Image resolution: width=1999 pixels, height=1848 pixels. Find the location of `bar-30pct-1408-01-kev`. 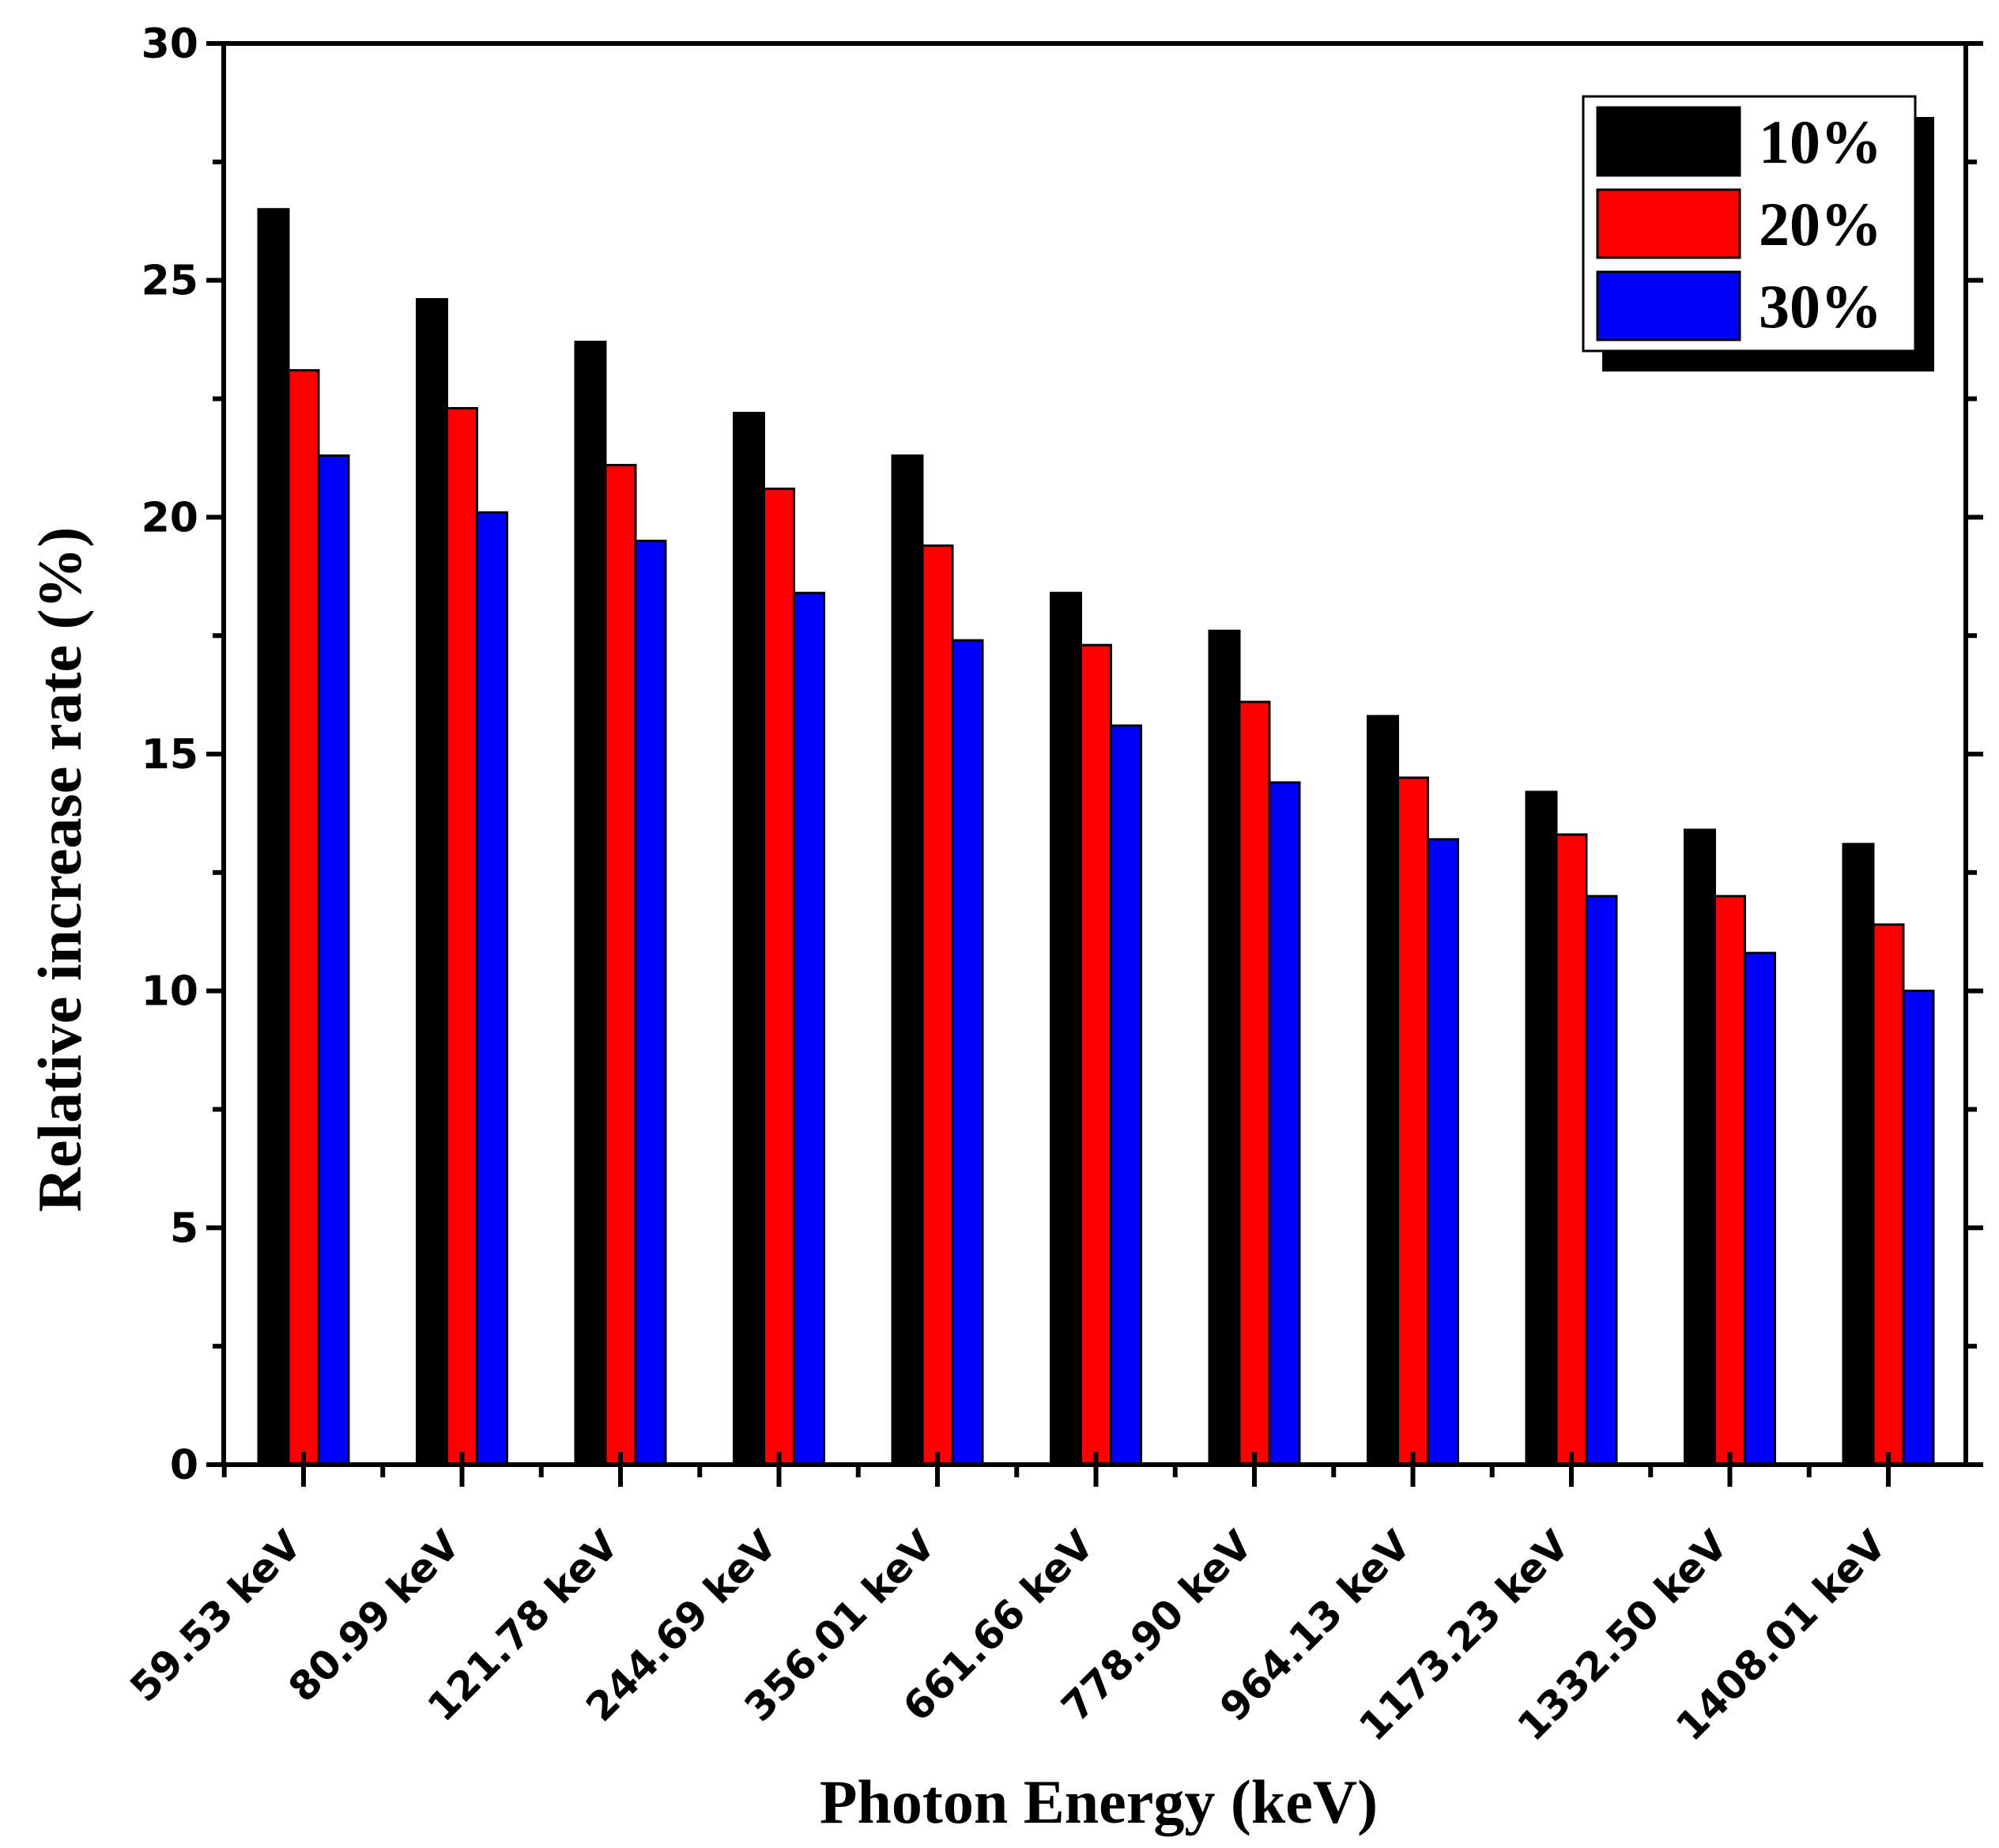

bar-30pct-1408-01-kev is located at coordinates (1919, 1228).